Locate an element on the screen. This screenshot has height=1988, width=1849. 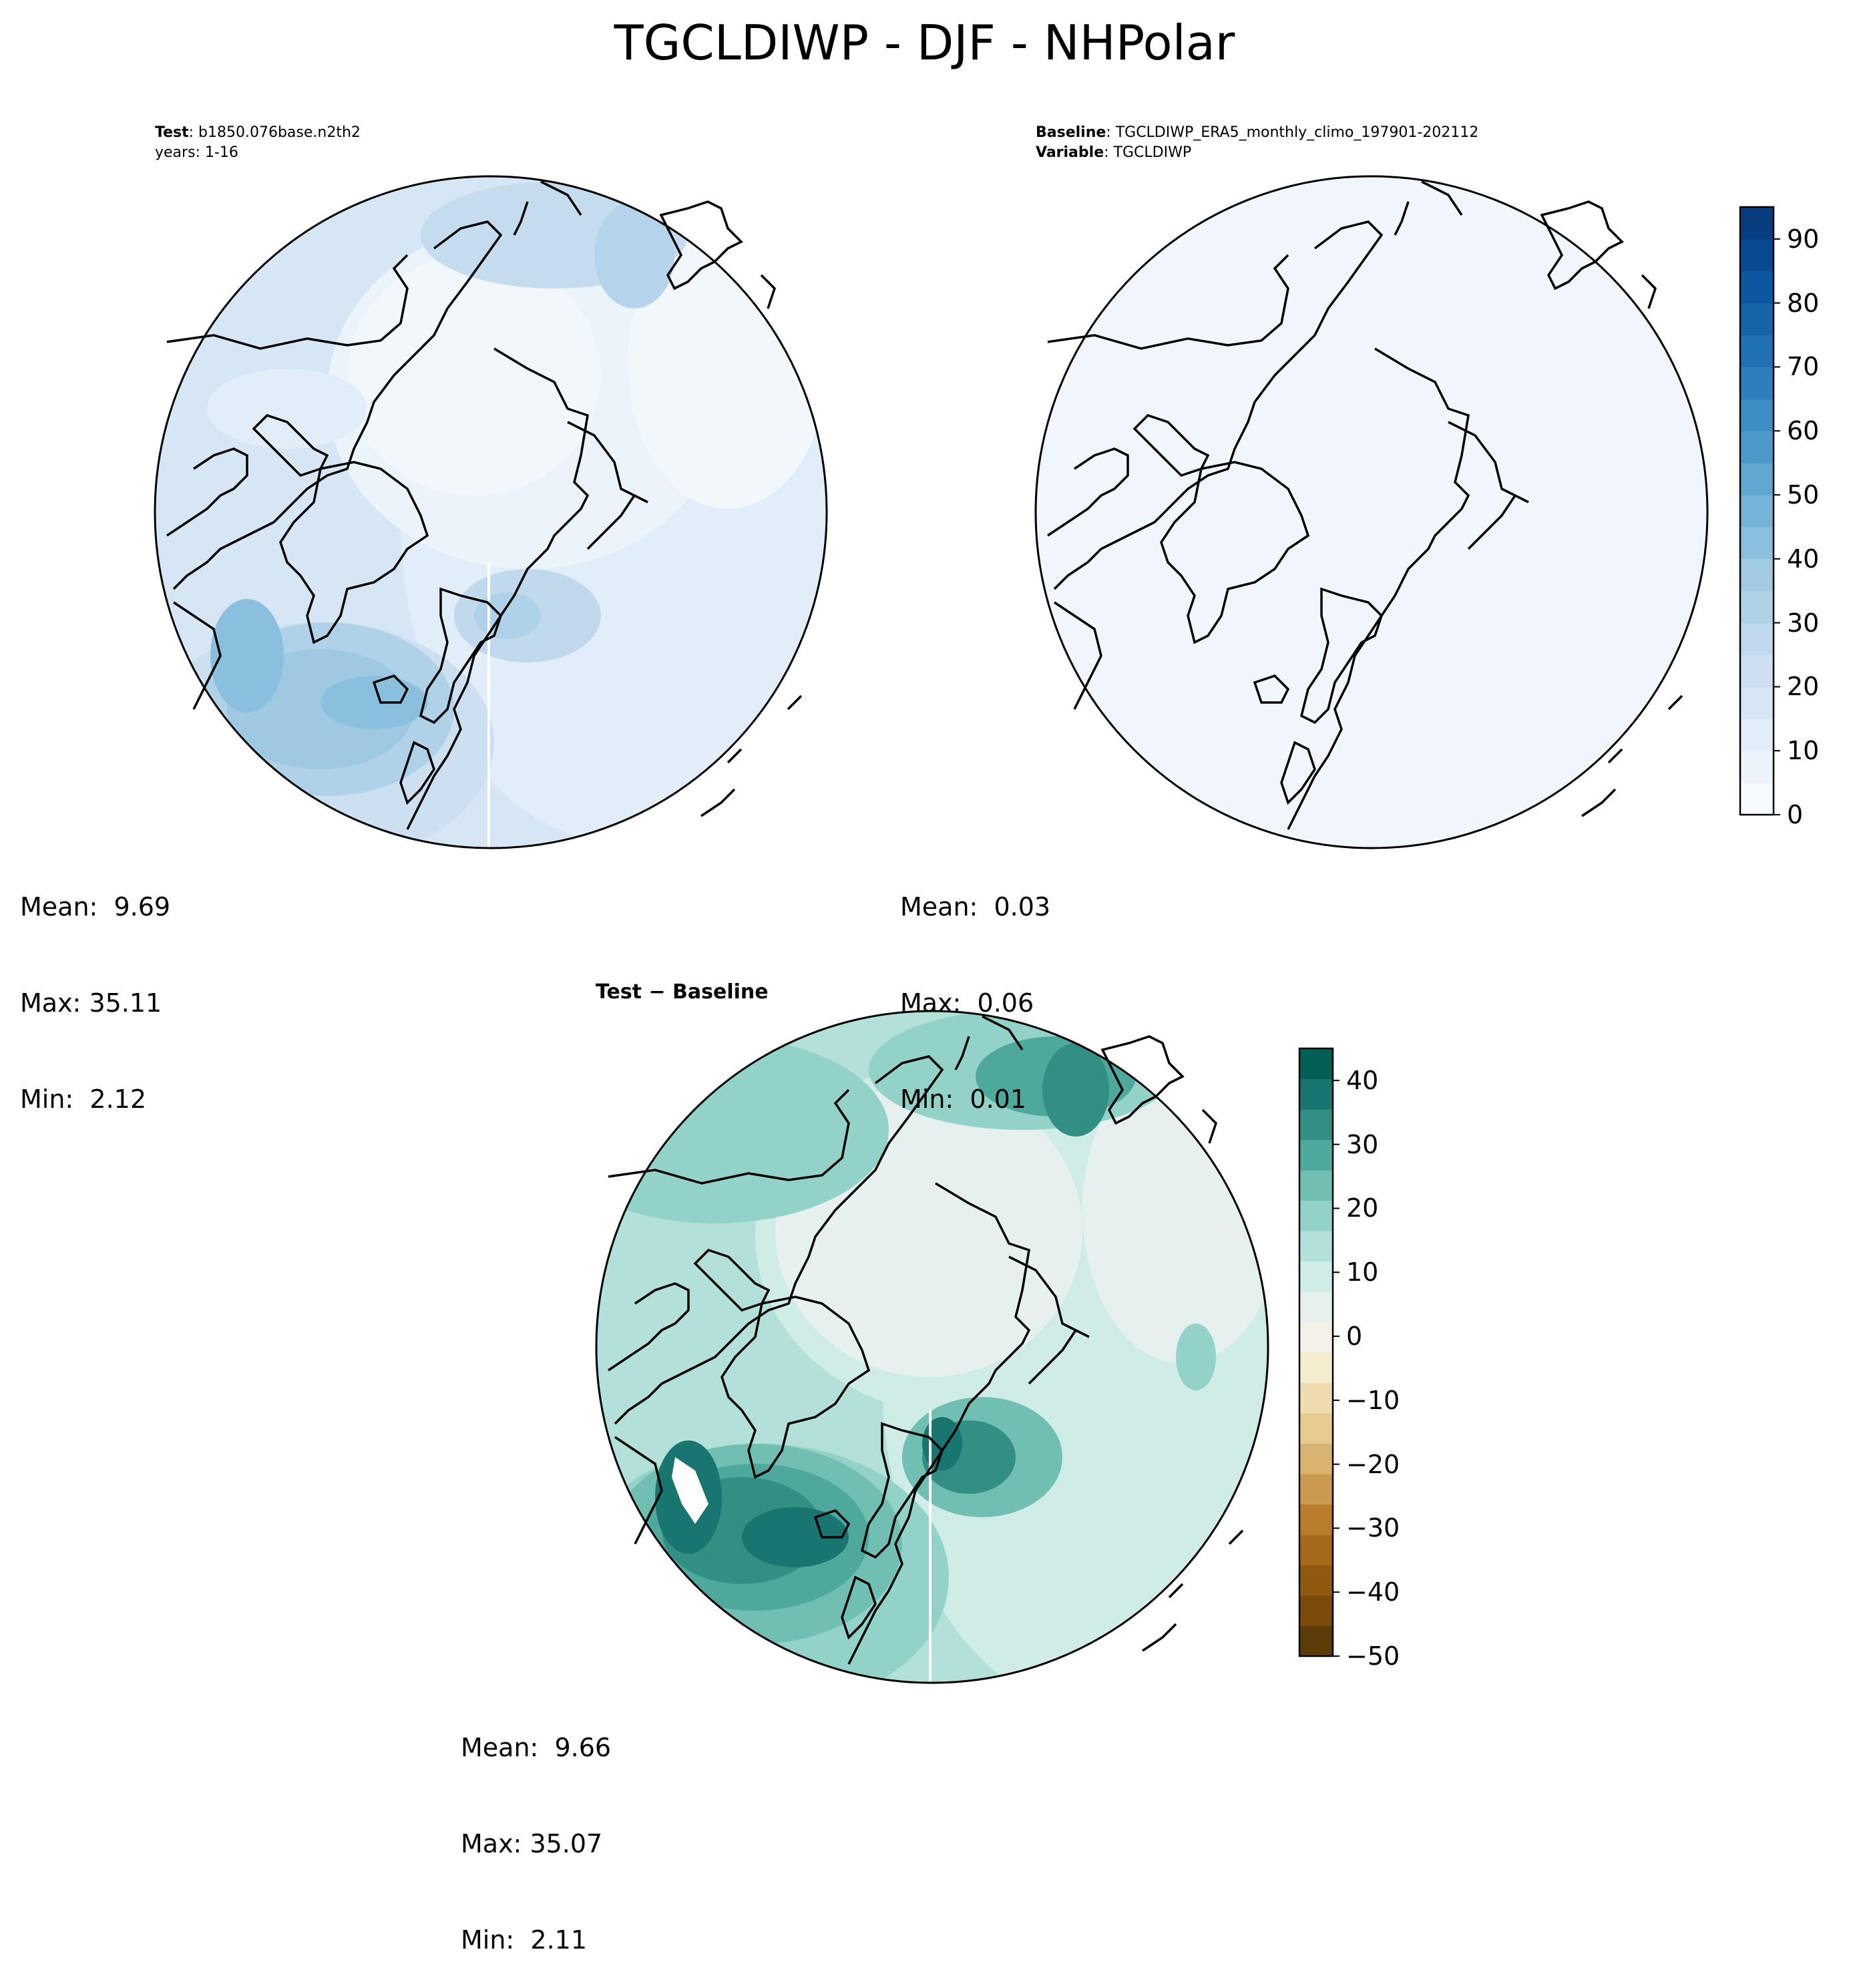
diff-colorbar-tick-label: 20 is located at coordinates (1362, 1208).